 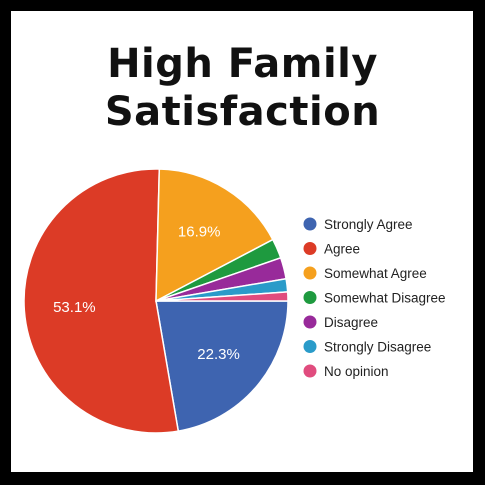 I want to click on slice-value-label: 16.9%, so click(x=199, y=231).